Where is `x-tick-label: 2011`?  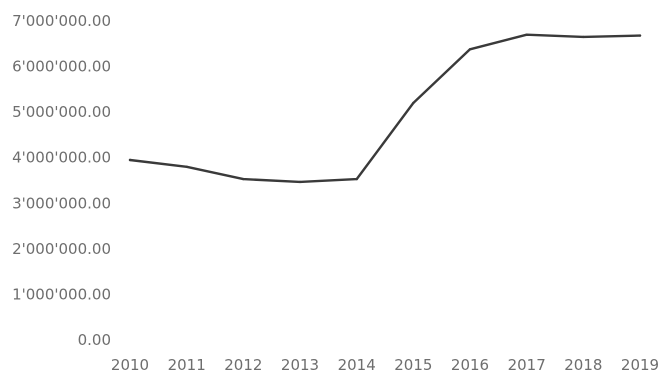
x-tick-label: 2011 is located at coordinates (187, 365).